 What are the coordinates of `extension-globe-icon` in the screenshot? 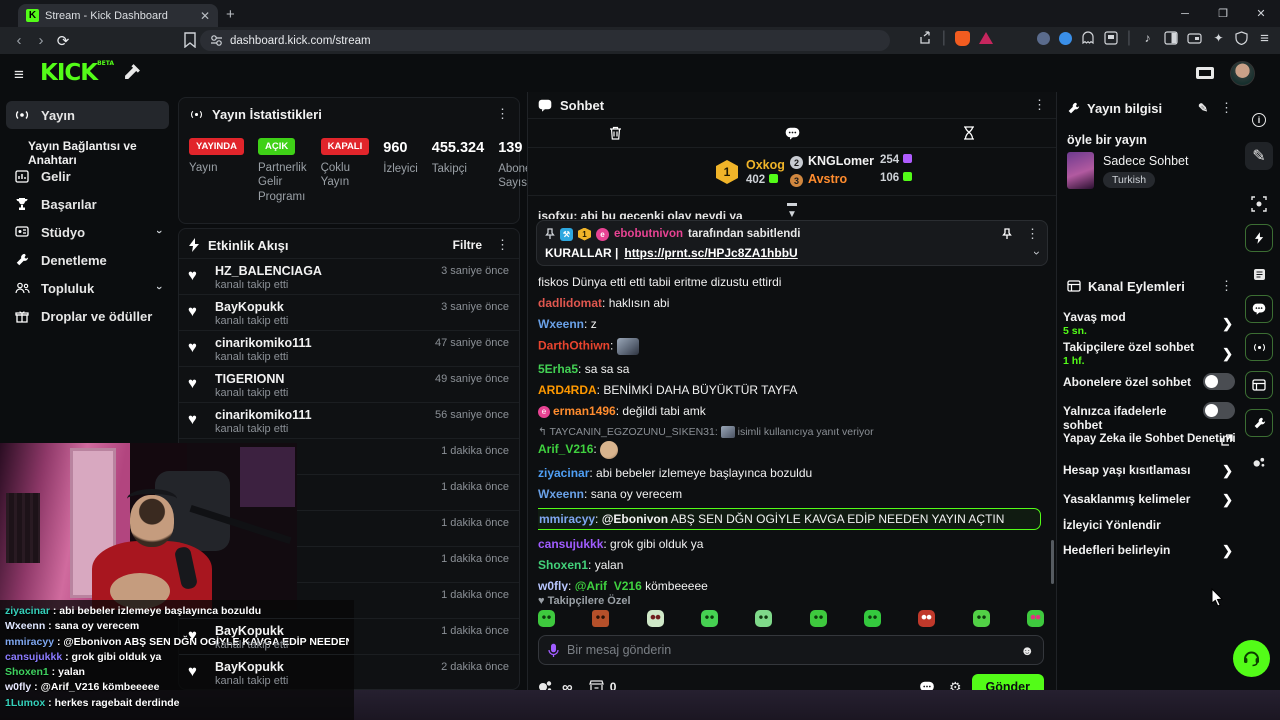 It's located at (1043, 38).